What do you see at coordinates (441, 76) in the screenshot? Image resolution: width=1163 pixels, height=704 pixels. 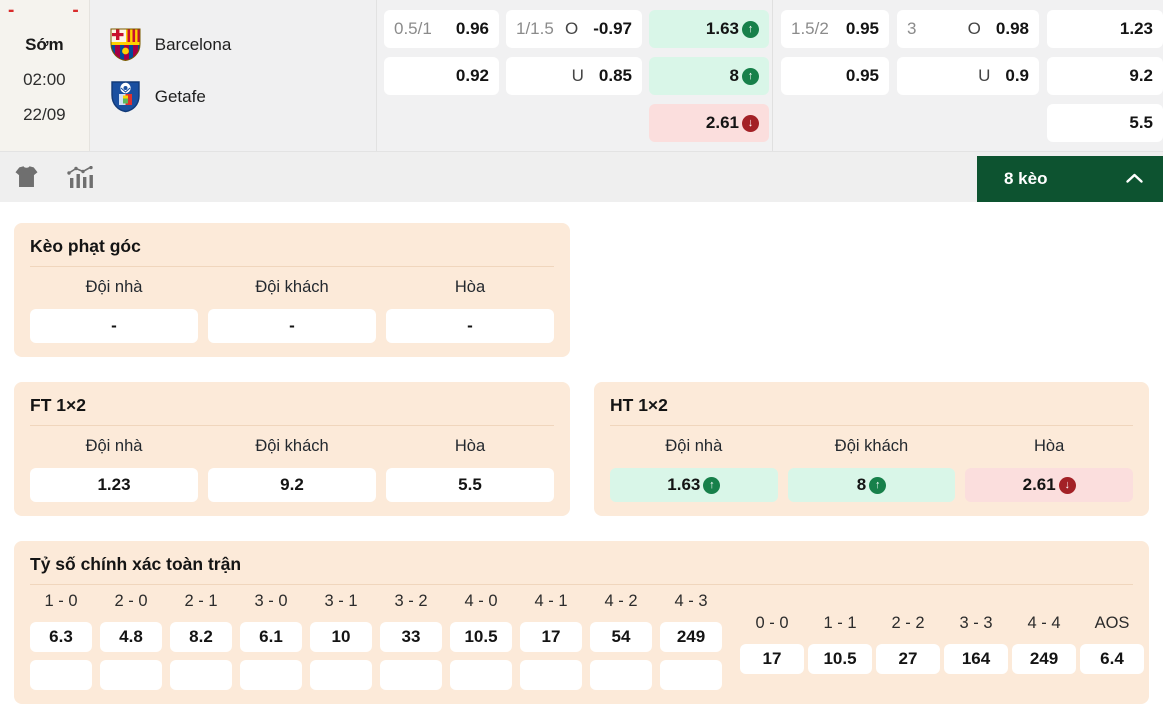 I see `g1-handicap-away-box: 0.92` at bounding box center [441, 76].